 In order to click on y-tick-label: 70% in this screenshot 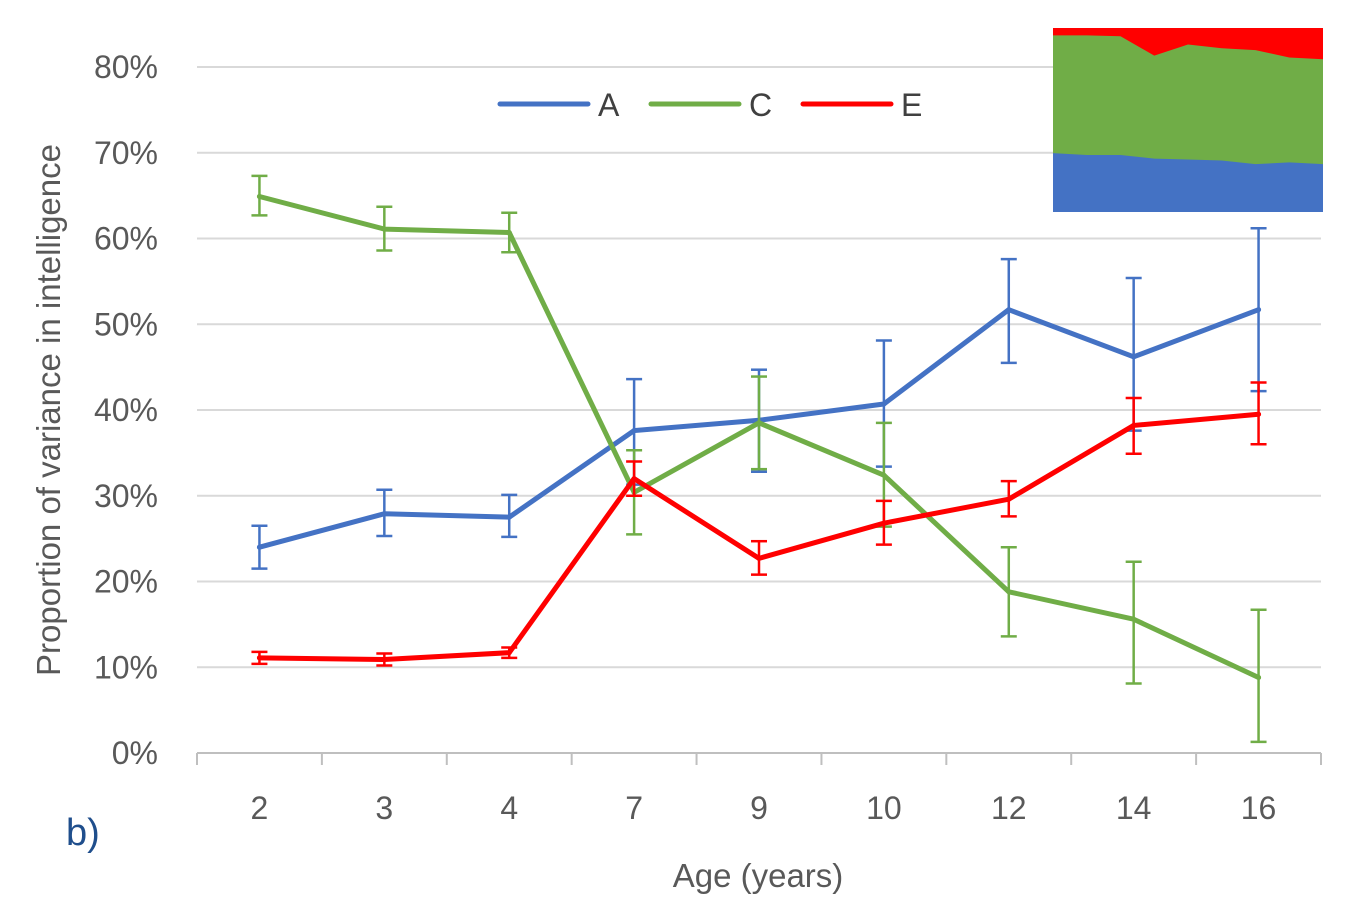, I will do `click(126, 153)`.